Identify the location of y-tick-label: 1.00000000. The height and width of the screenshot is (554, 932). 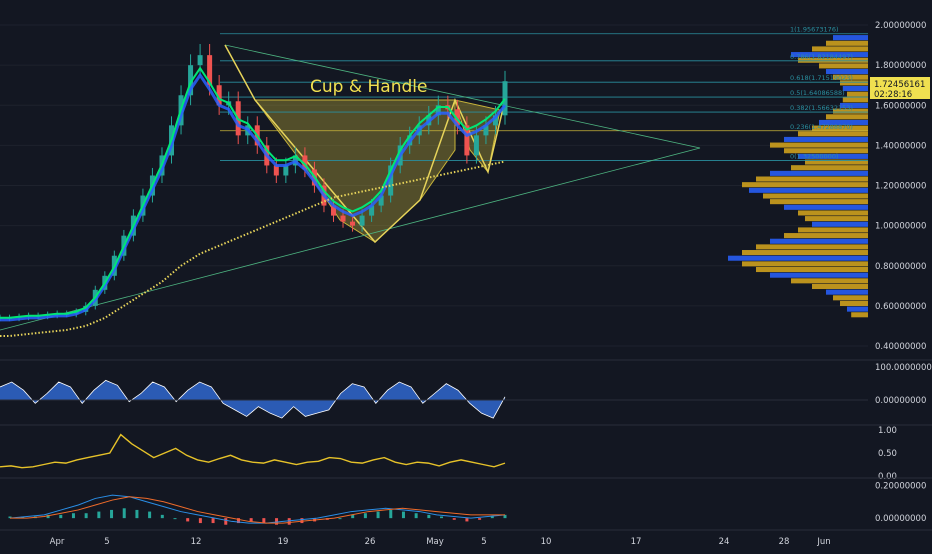
(900, 227).